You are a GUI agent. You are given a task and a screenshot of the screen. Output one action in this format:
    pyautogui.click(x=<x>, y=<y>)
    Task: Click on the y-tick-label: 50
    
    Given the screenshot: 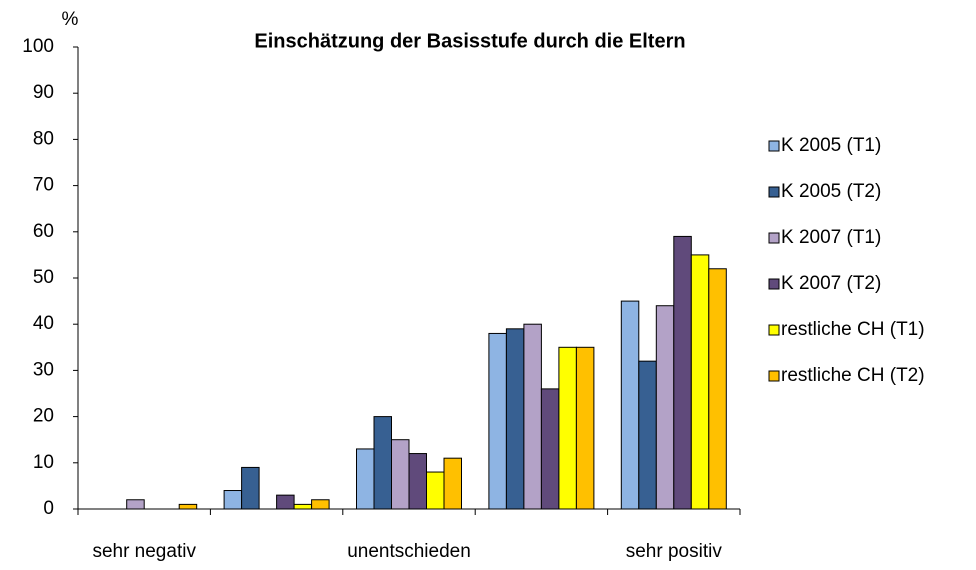 What is the action you would take?
    pyautogui.click(x=43, y=277)
    